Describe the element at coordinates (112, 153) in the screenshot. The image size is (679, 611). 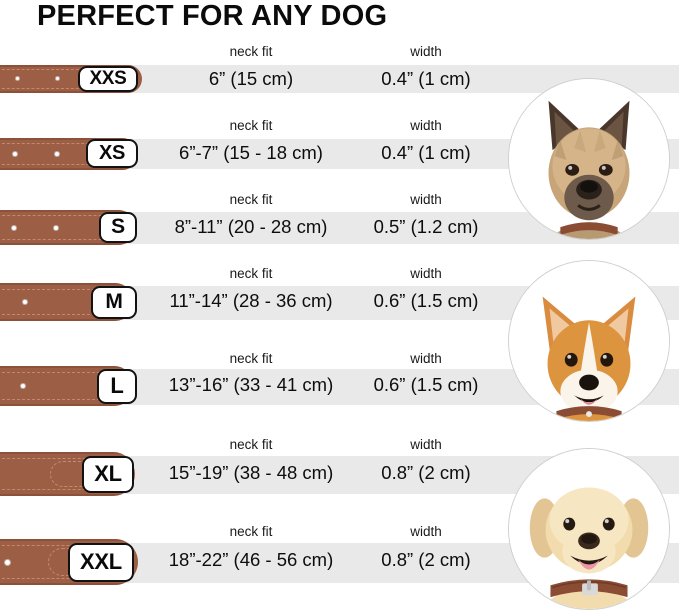
I see `size-badge: XS` at that location.